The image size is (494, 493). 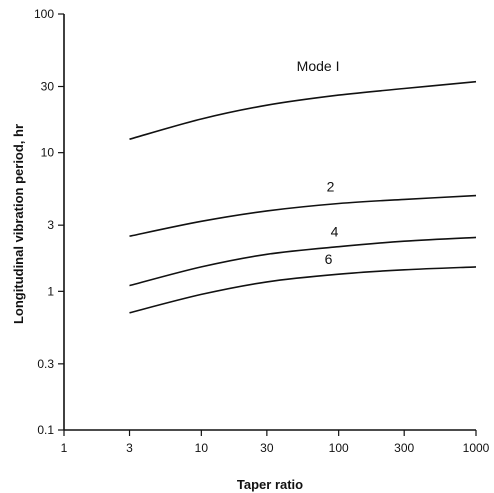 I want to click on x-tick-label: 300, so click(x=404, y=448).